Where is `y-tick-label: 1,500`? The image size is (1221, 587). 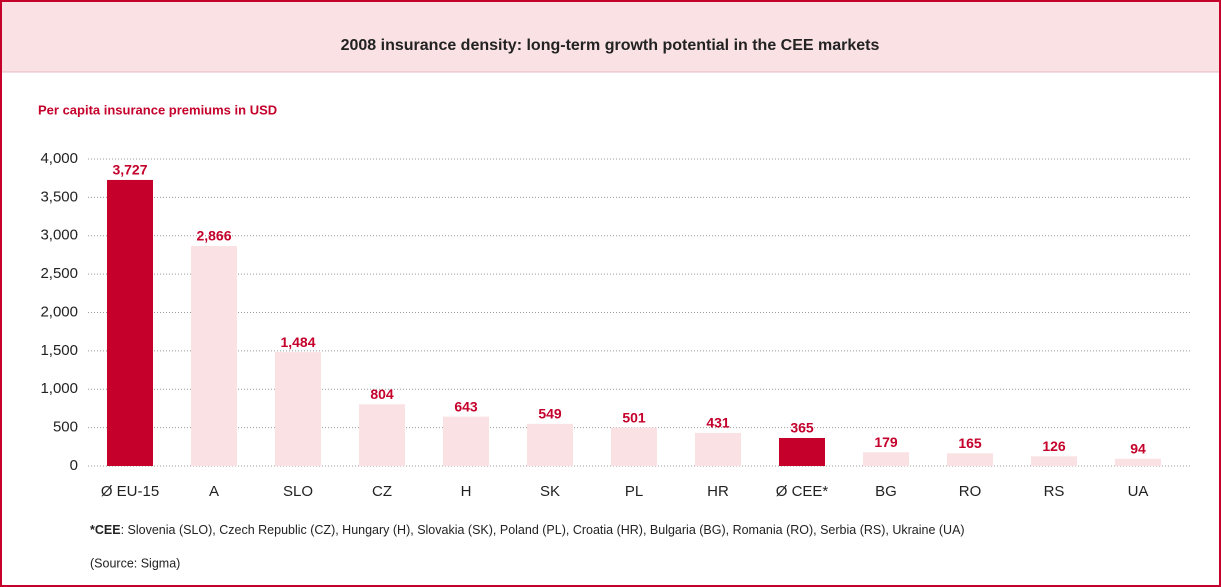 y-tick-label: 1,500 is located at coordinates (59, 350).